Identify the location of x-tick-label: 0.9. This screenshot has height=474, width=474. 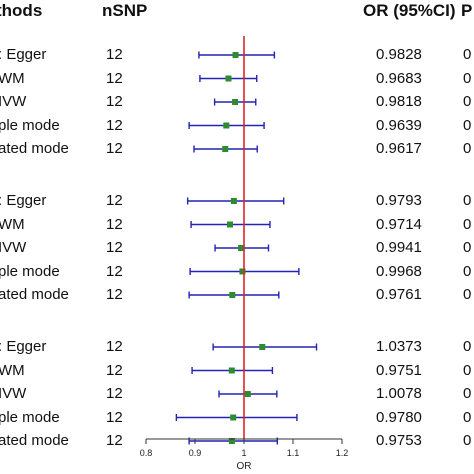
(195, 453).